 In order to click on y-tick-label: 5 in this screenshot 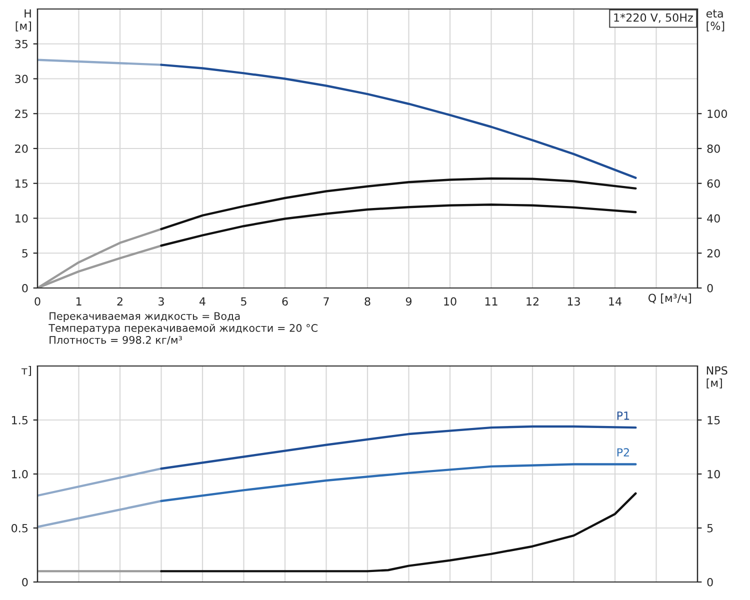, I will do `click(25, 253)`.